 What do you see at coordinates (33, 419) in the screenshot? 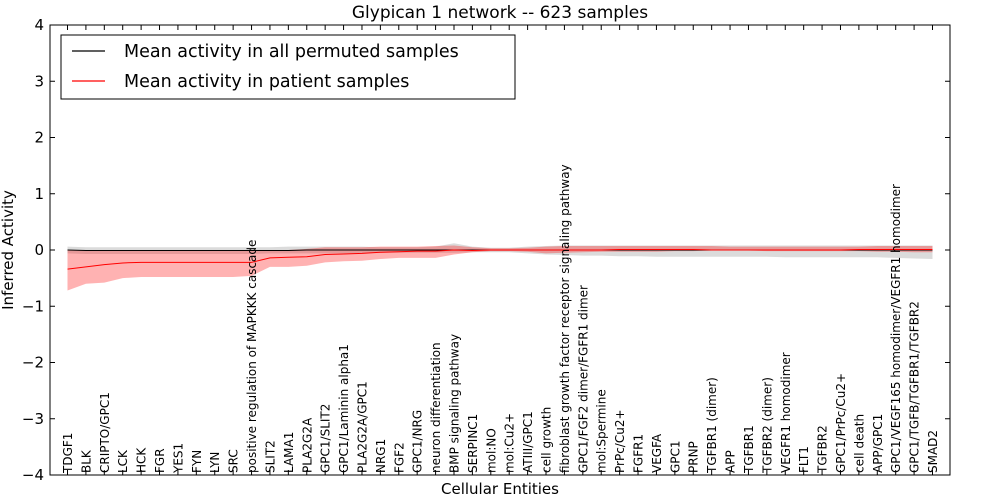
I see `y-tick-label: −3` at bounding box center [33, 419].